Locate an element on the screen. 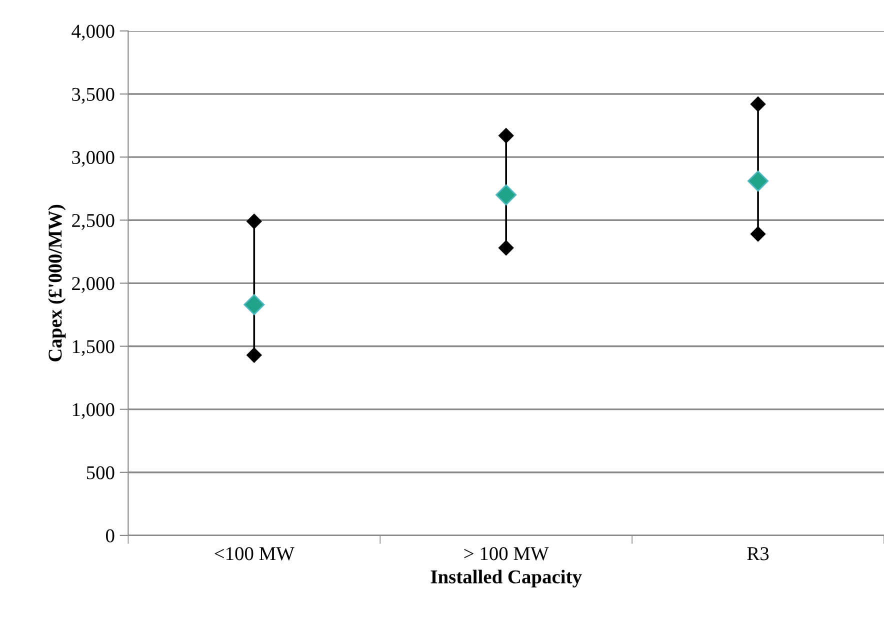 The height and width of the screenshot is (619, 884). y-axis-title: Capex (£'000/MW) is located at coordinates (57, 283).